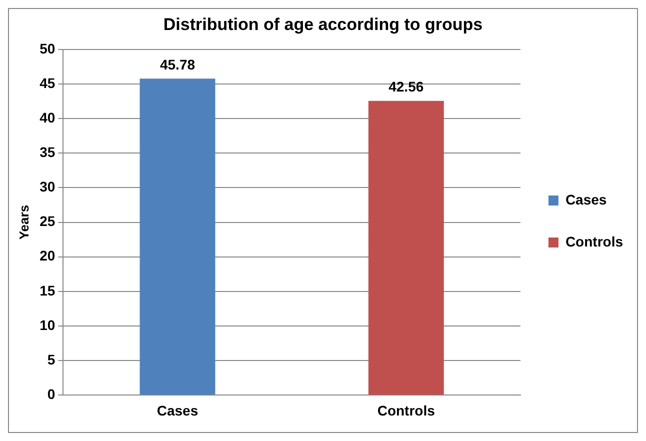  What do you see at coordinates (48, 221) in the screenshot?
I see `y-tick-label: 25` at bounding box center [48, 221].